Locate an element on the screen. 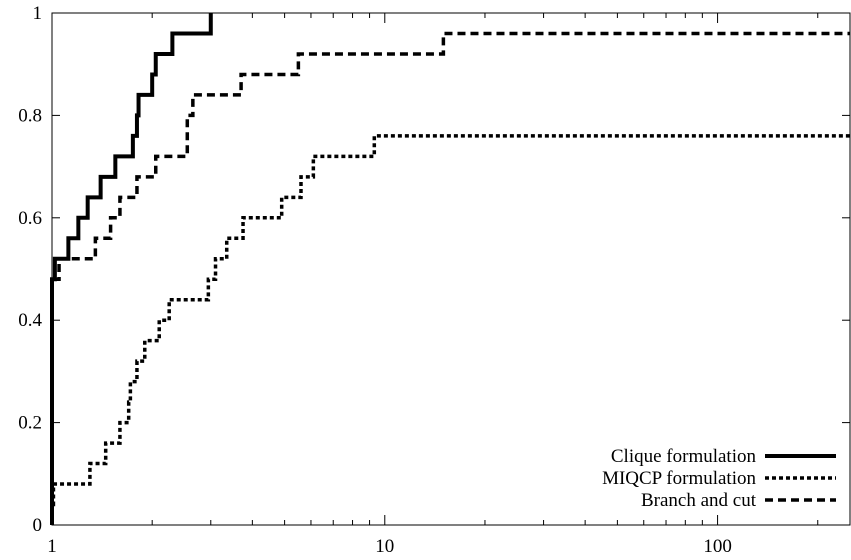  x-tick-label: 1 is located at coordinates (52, 546).